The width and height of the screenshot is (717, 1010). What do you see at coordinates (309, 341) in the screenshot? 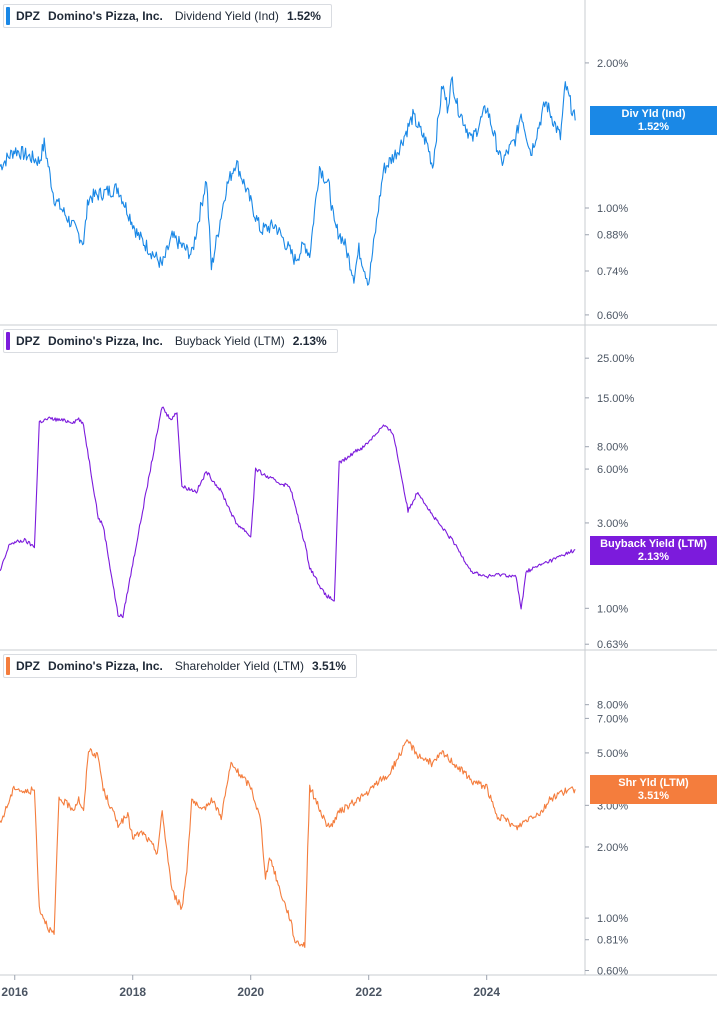
I see `legend-value: 2.13%` at bounding box center [309, 341].